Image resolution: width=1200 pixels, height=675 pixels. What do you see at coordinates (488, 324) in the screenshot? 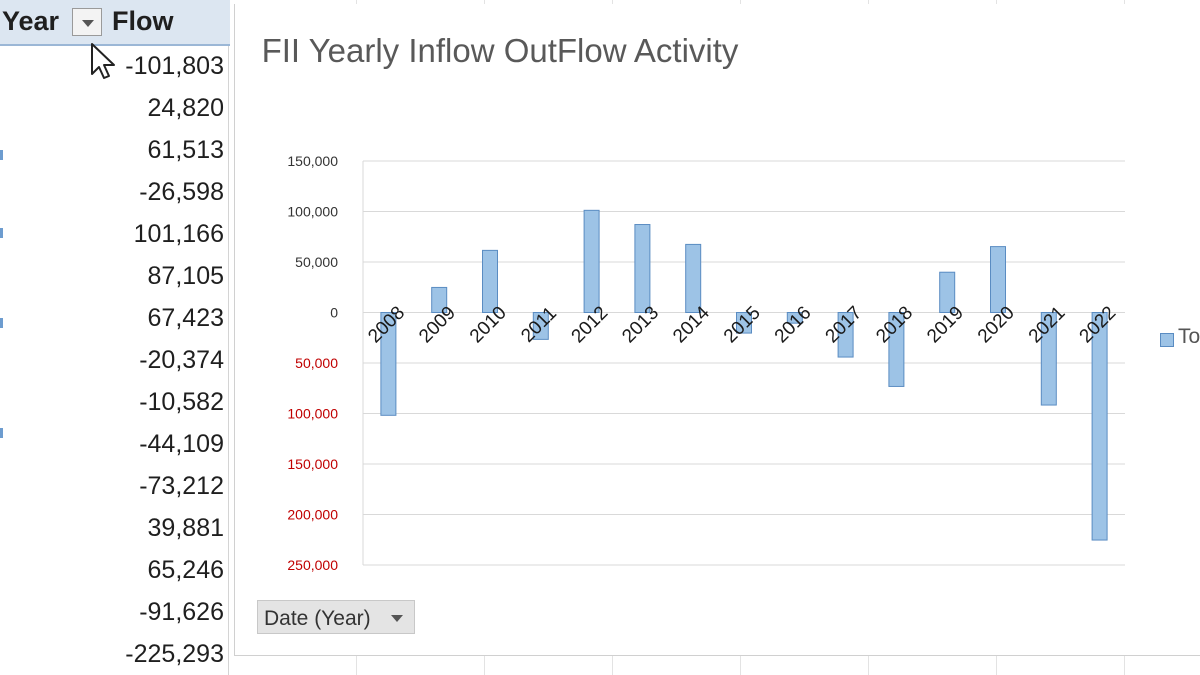
I see `x-tick-label: 2010` at bounding box center [488, 324].